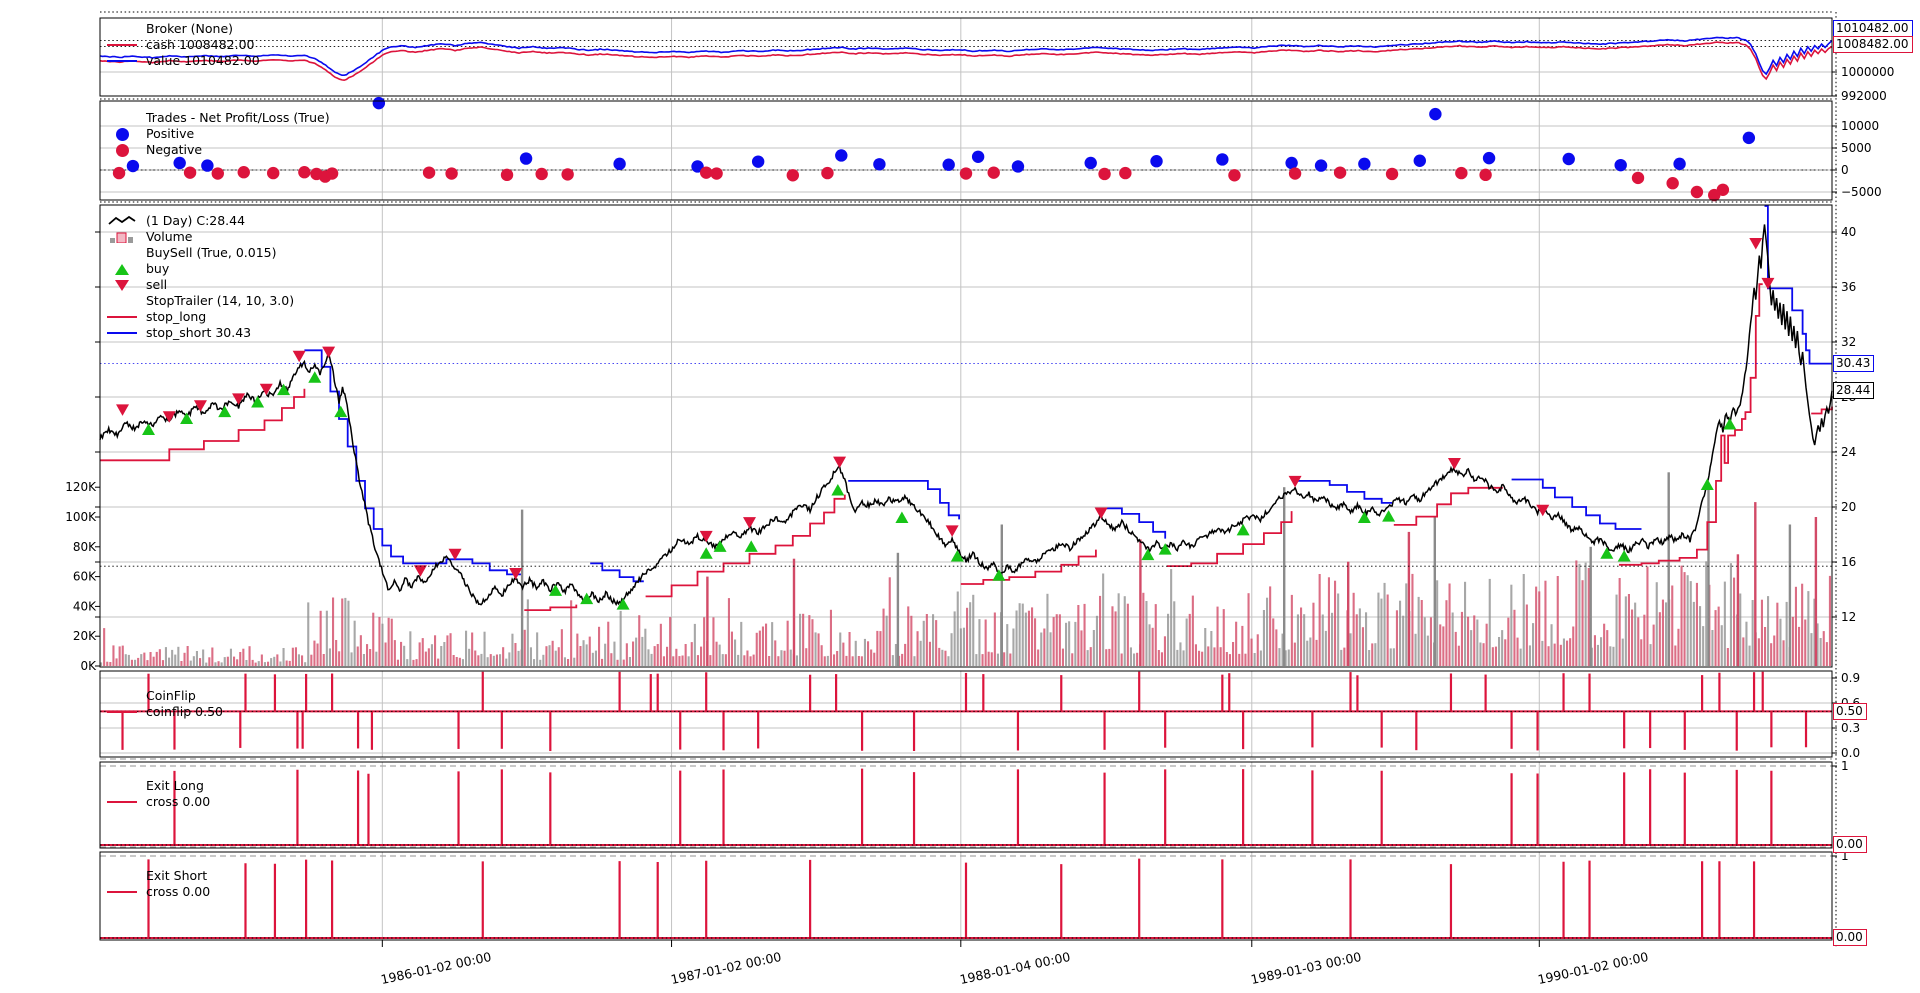 The width and height of the screenshot is (1920, 993). What do you see at coordinates (122, 45) in the screenshot?
I see `cash-line-swatch` at bounding box center [122, 45].